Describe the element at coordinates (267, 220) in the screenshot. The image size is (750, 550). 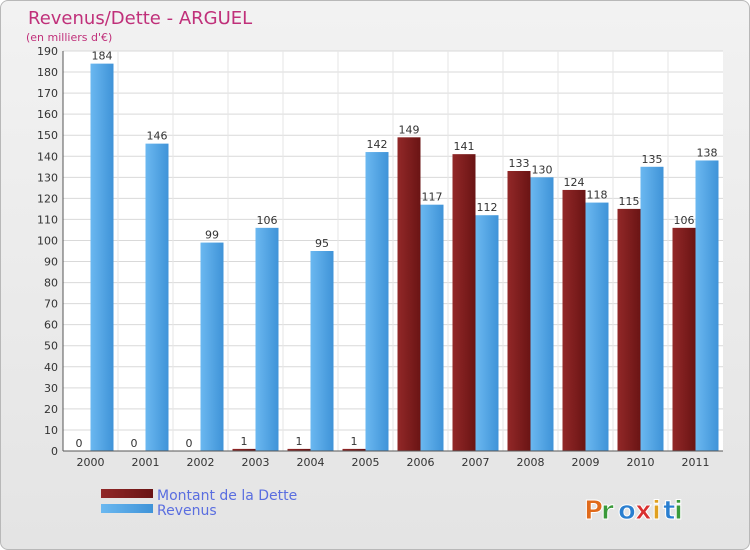
I see `value-label-revenus: 106` at that location.